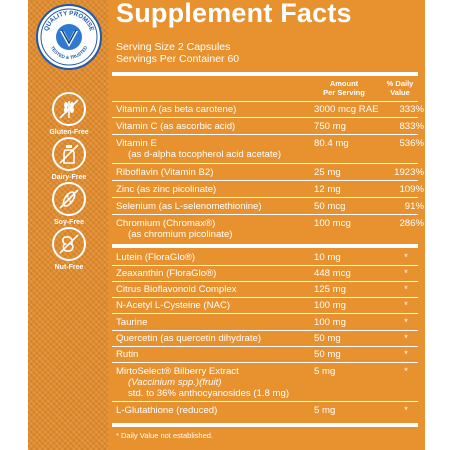 The height and width of the screenshot is (450, 450). What do you see at coordinates (178, 59) in the screenshot?
I see `servings-per-container: Servings Per Container 60` at bounding box center [178, 59].